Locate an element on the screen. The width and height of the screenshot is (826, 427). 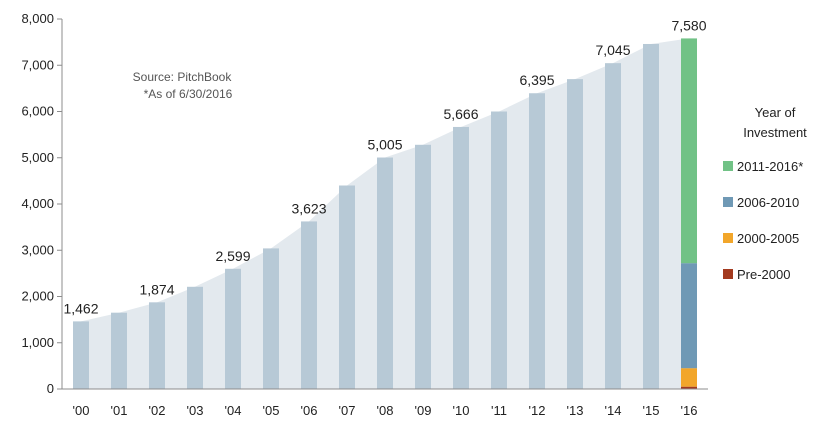
y-tick-label-4: 4,000 is located at coordinates (37, 203).